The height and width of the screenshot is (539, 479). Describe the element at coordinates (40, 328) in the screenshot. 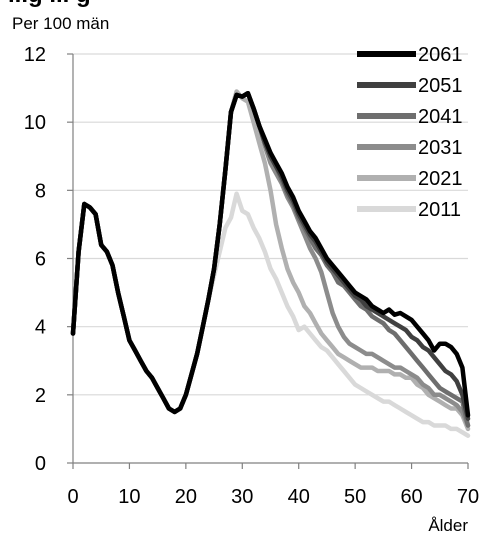

I see `y-tick-label: 4` at that location.